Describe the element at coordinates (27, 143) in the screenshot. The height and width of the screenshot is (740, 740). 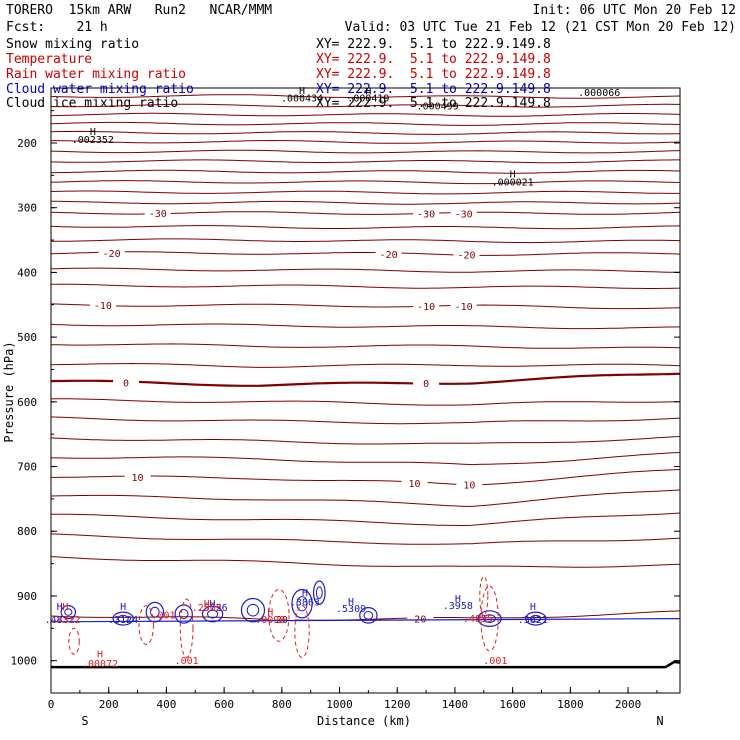
I see `y-tick-label: 200` at that location.